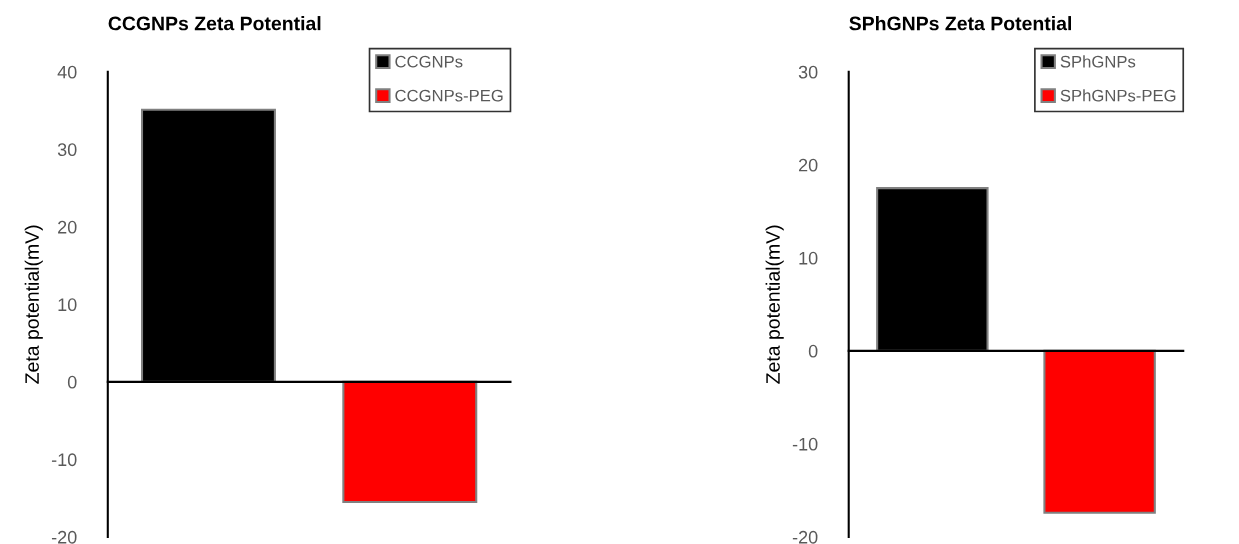  What do you see at coordinates (429, 61) in the screenshot?
I see `legend-label: CCGNPs` at bounding box center [429, 61].